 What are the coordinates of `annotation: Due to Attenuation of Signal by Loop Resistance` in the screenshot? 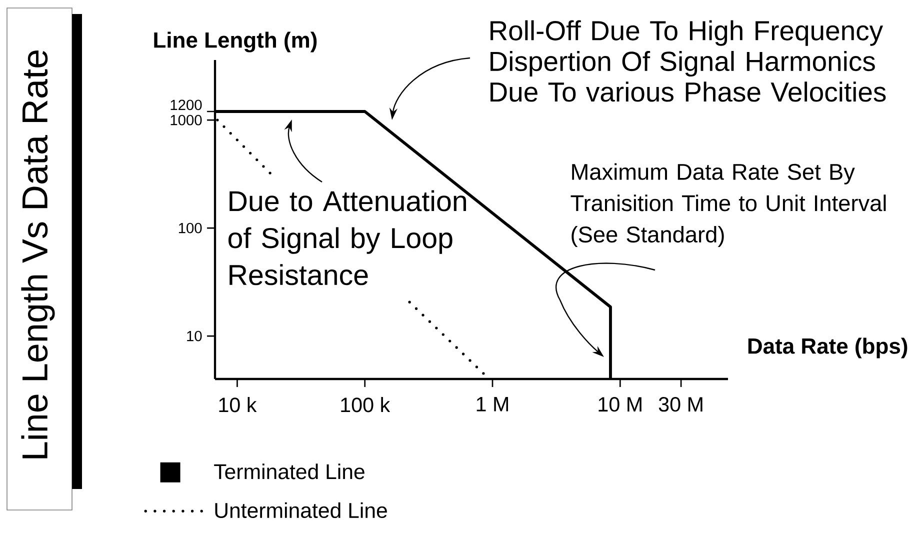 It's located at (347, 238).